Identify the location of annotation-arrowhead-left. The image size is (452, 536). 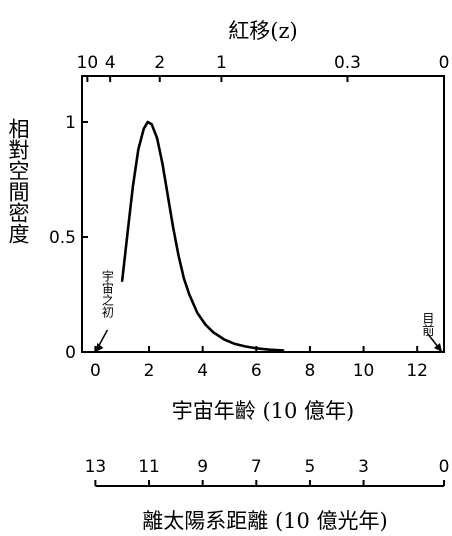
(99, 347).